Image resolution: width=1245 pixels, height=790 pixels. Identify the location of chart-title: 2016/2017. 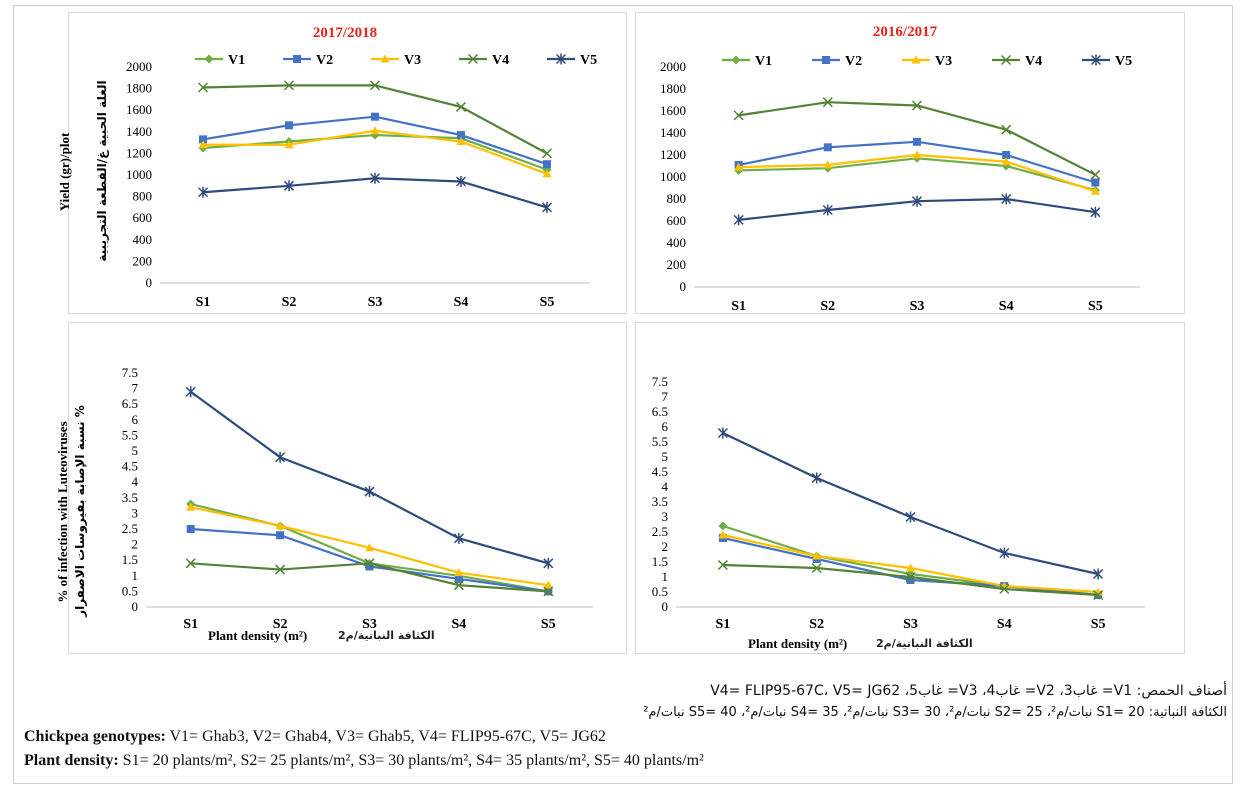
(905, 32).